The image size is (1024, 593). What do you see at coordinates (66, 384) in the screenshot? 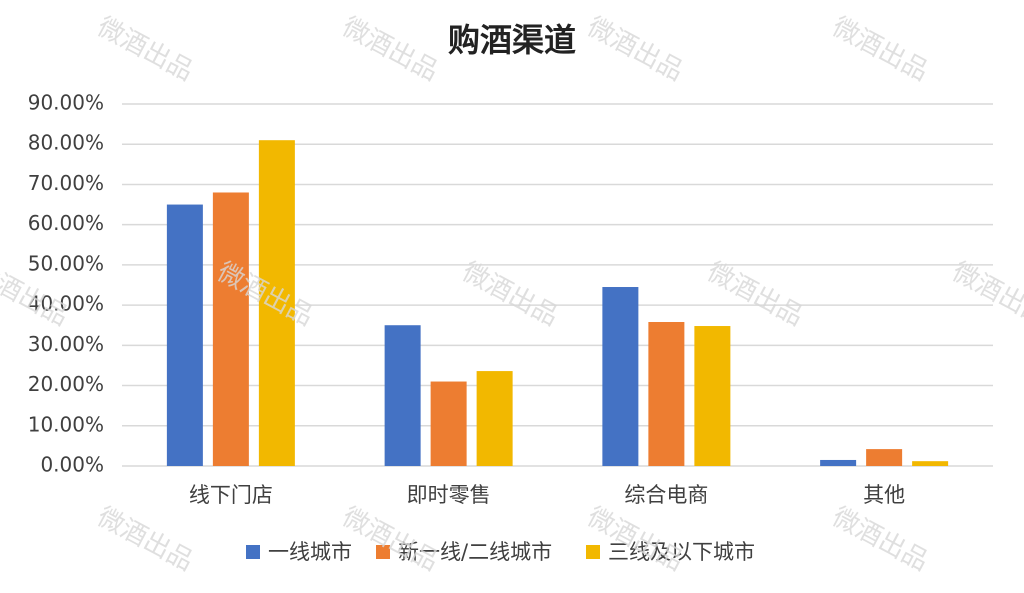
I see `y-tick-label: 20.00%` at bounding box center [66, 384].